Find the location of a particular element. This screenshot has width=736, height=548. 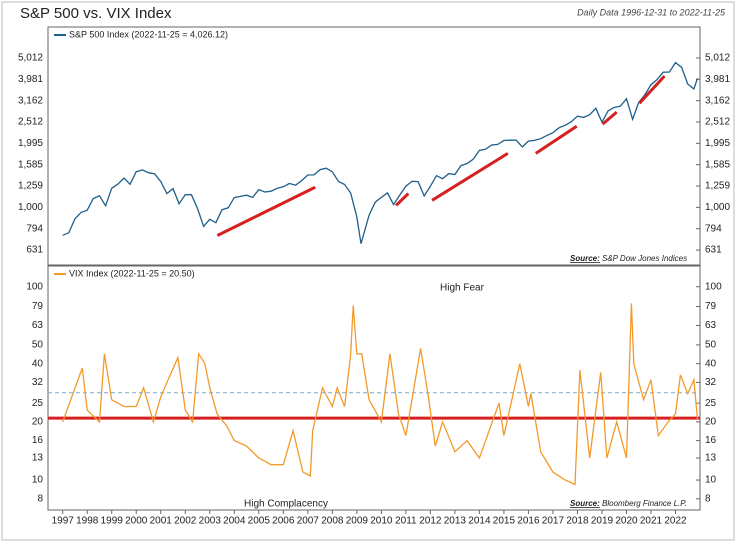

x-tick-label: 2018 is located at coordinates (577, 521).